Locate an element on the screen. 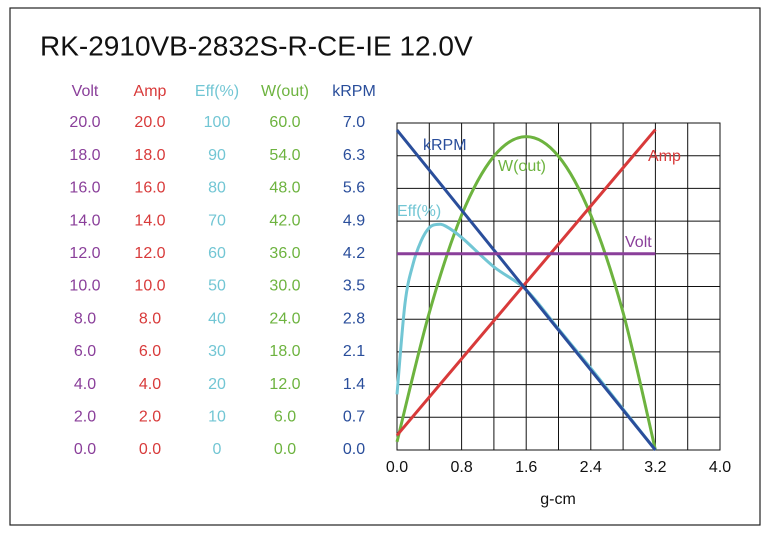 The height and width of the screenshot is (536, 770). y-tick-label: 2.1 is located at coordinates (354, 351).